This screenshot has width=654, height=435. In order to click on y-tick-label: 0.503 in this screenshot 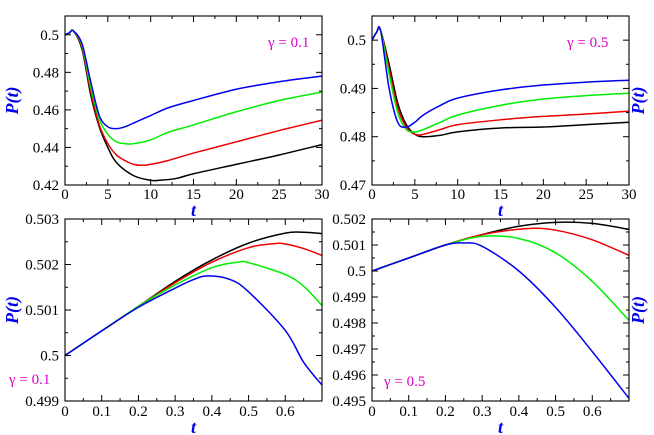, I will do `click(42, 220)`.